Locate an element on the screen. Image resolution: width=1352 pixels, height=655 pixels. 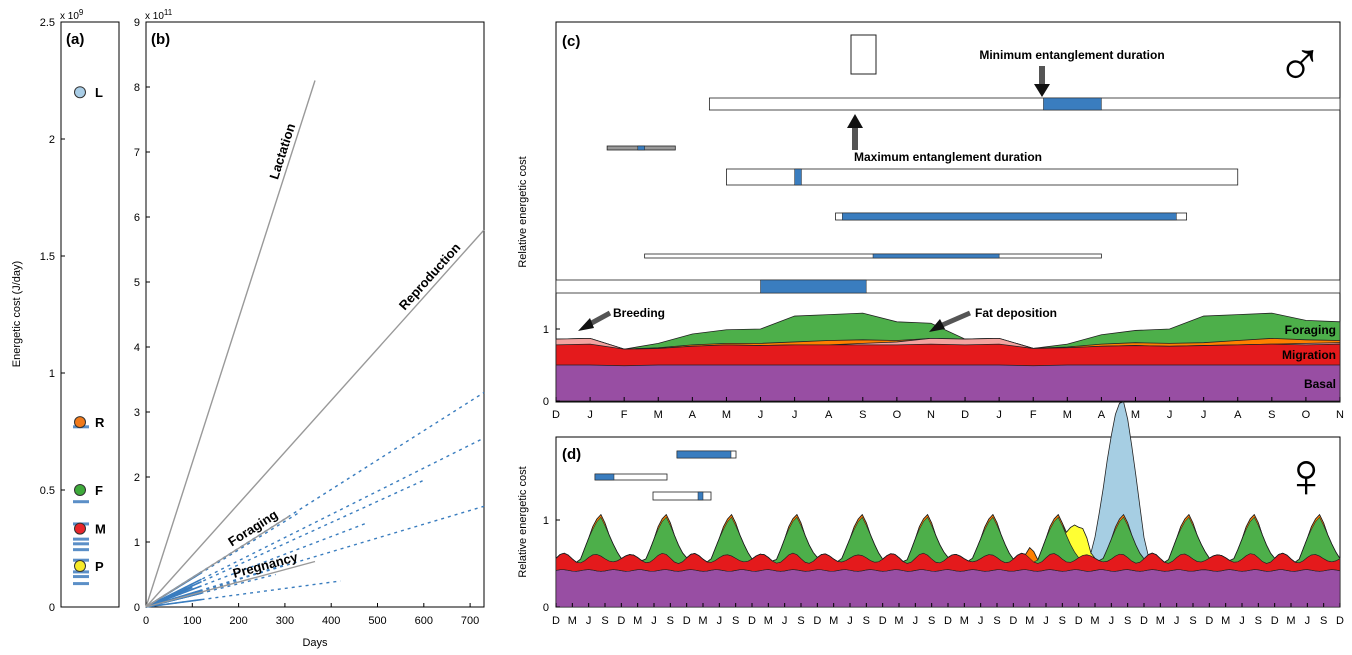
panel-b-entanglement-line-solid is located at coordinates (169, 597).